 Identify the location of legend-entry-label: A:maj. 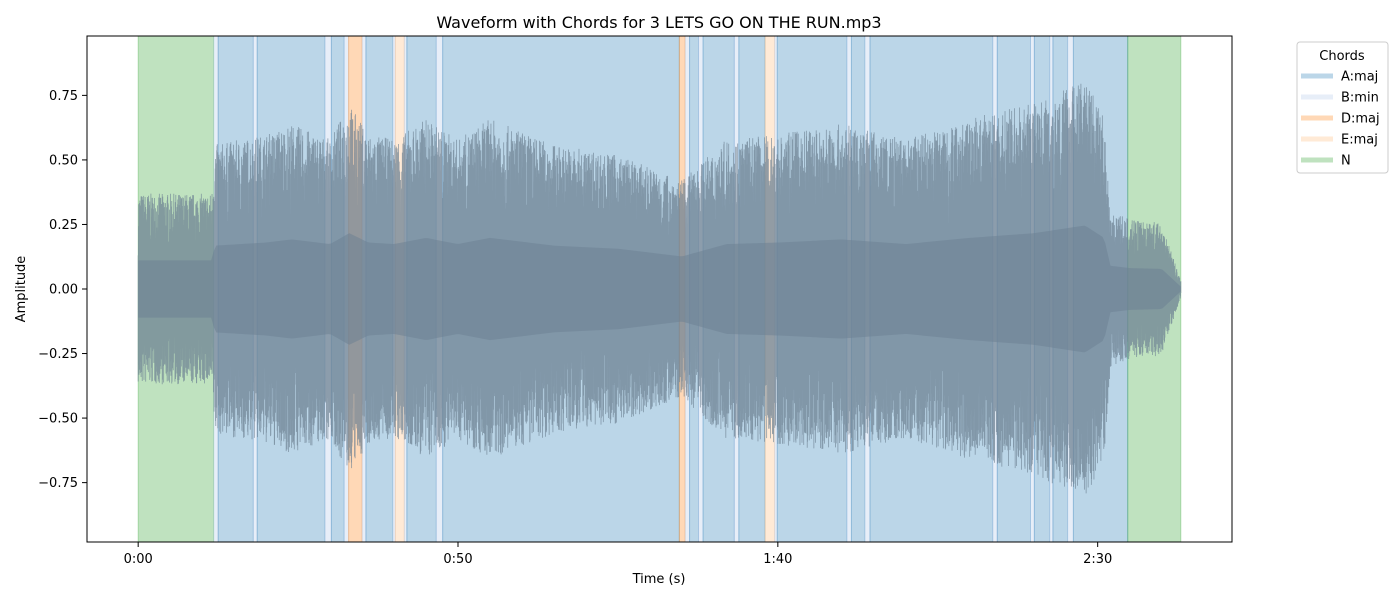
(1359, 77).